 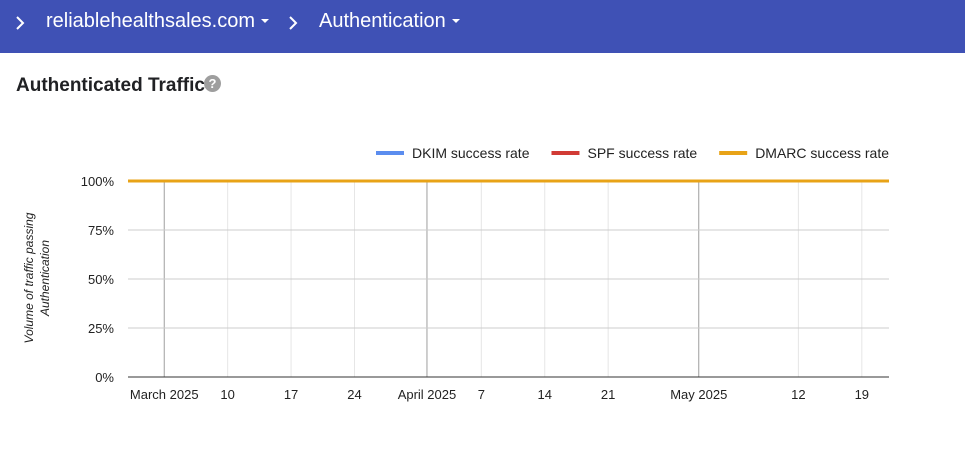 What do you see at coordinates (212, 83) in the screenshot?
I see `help-icon: ?` at bounding box center [212, 83].